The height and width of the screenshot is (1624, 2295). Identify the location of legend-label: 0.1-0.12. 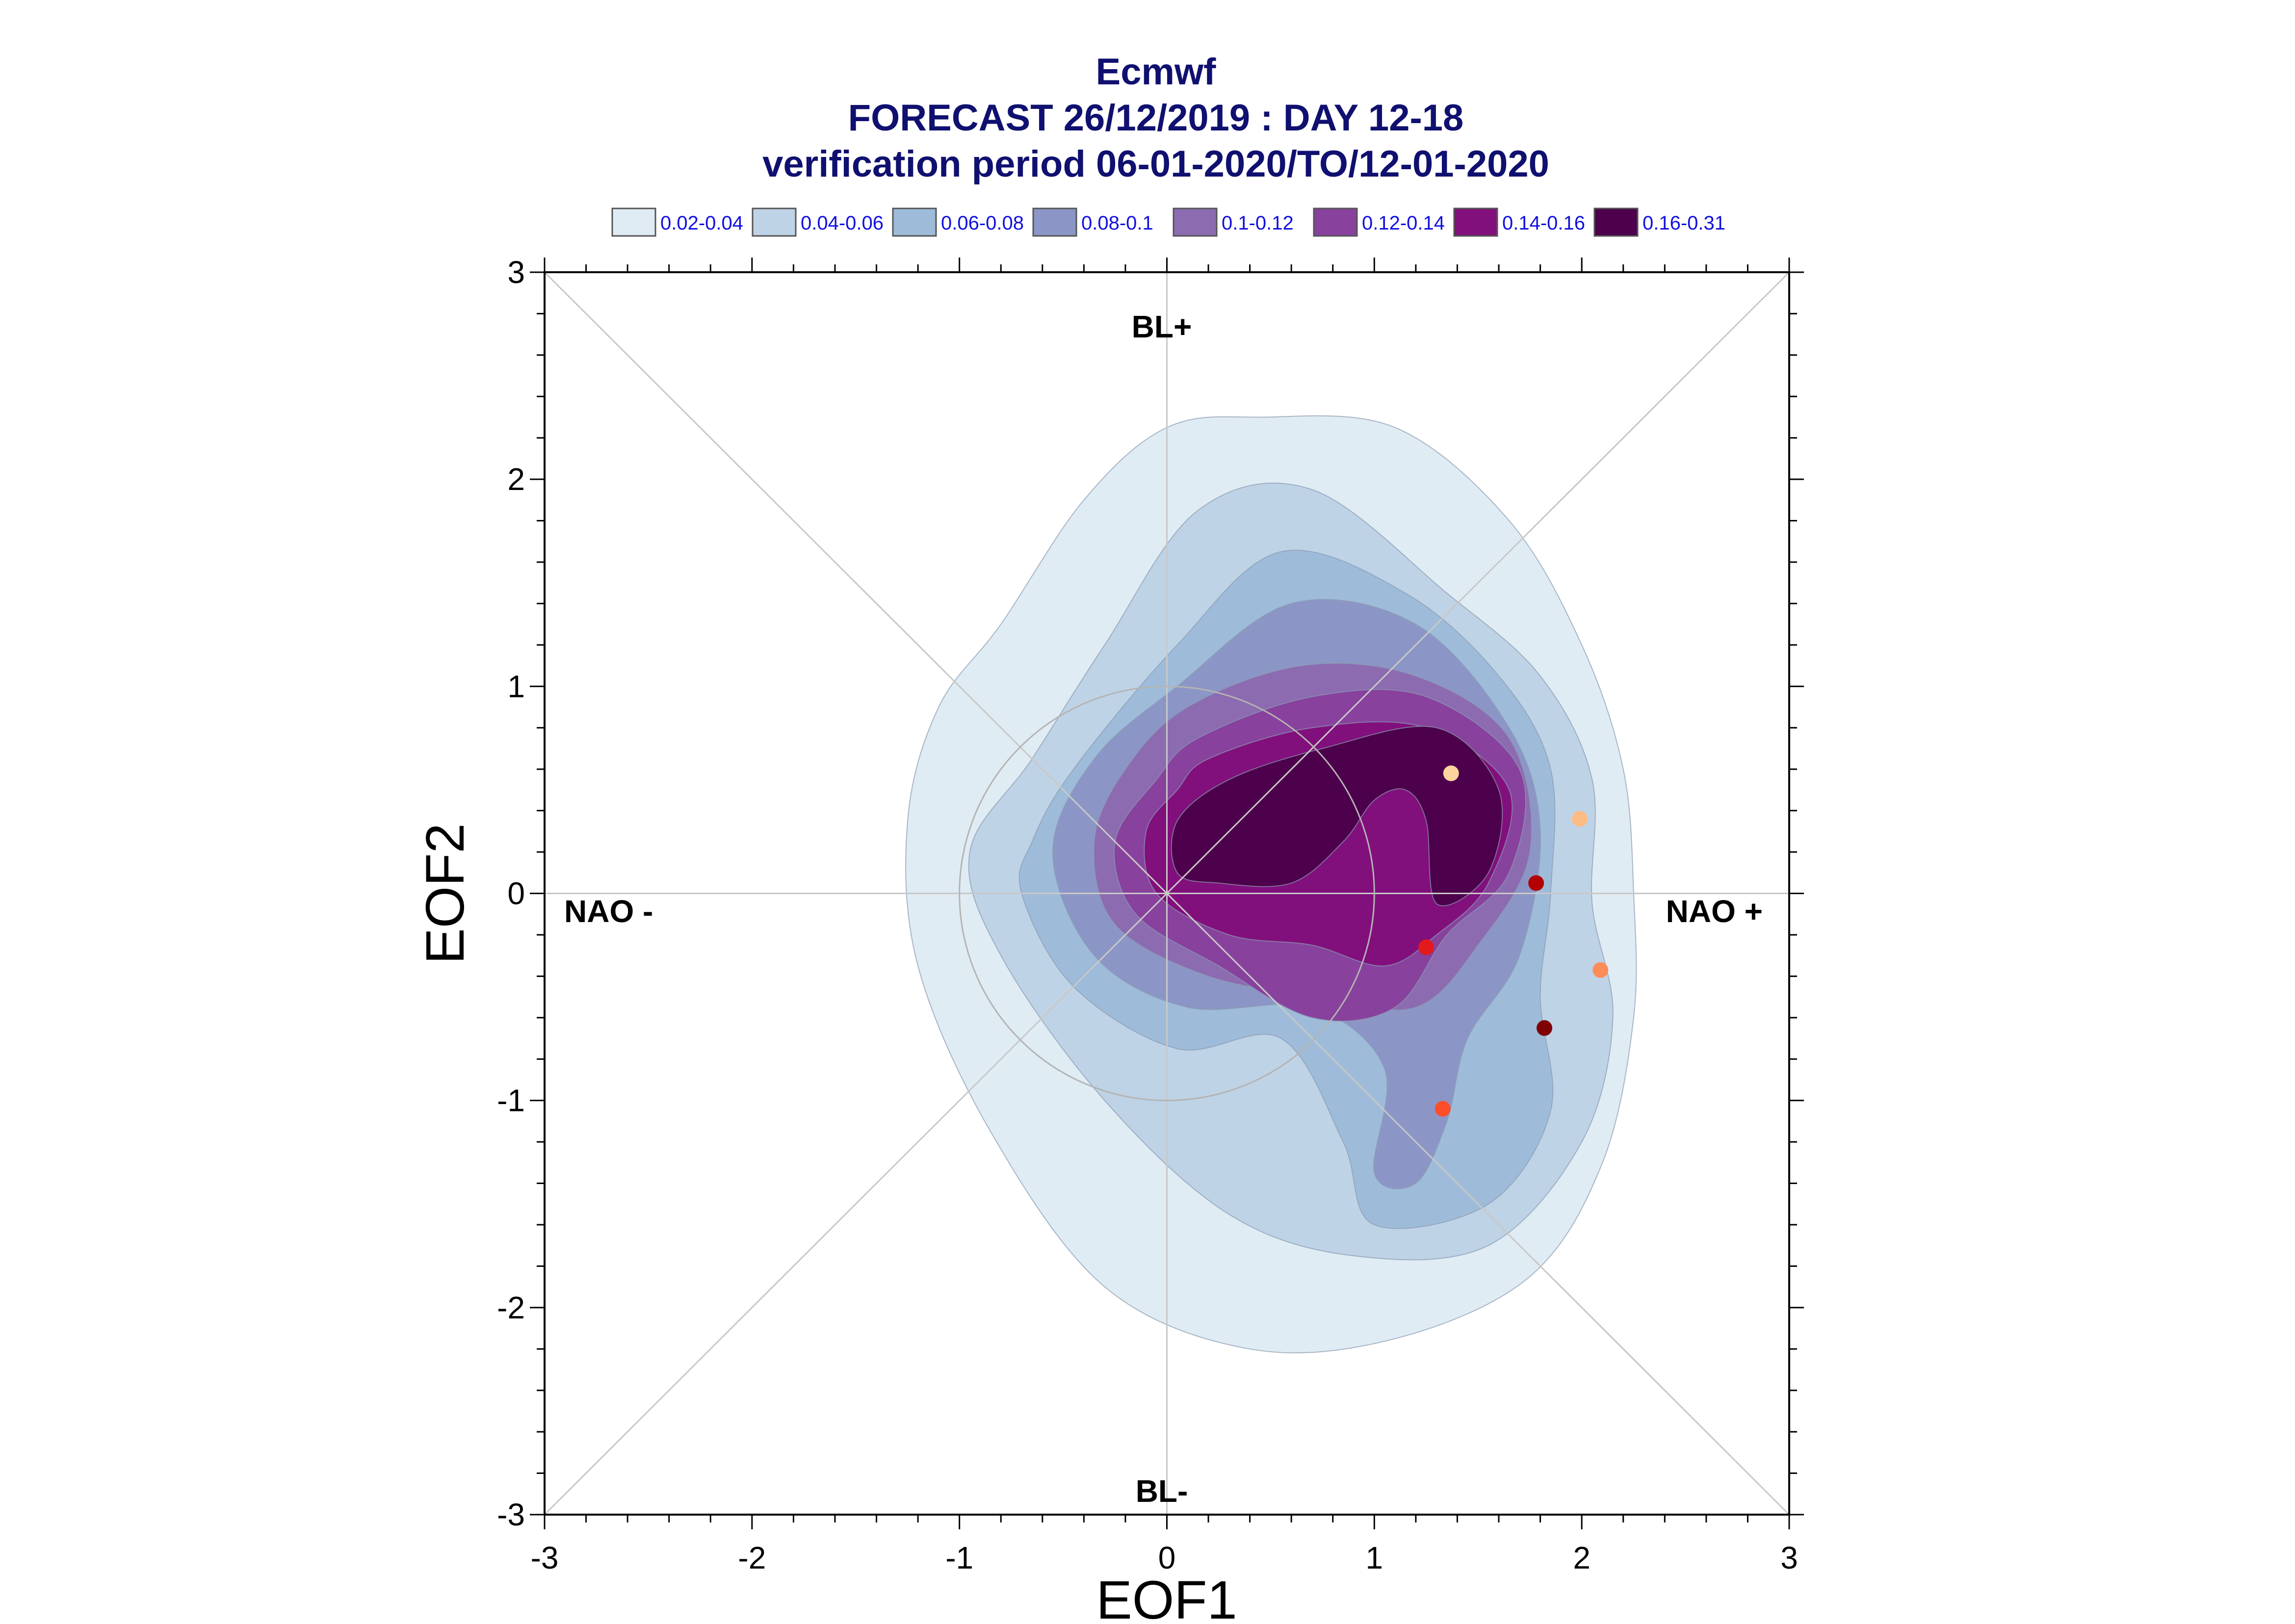
(1258, 223).